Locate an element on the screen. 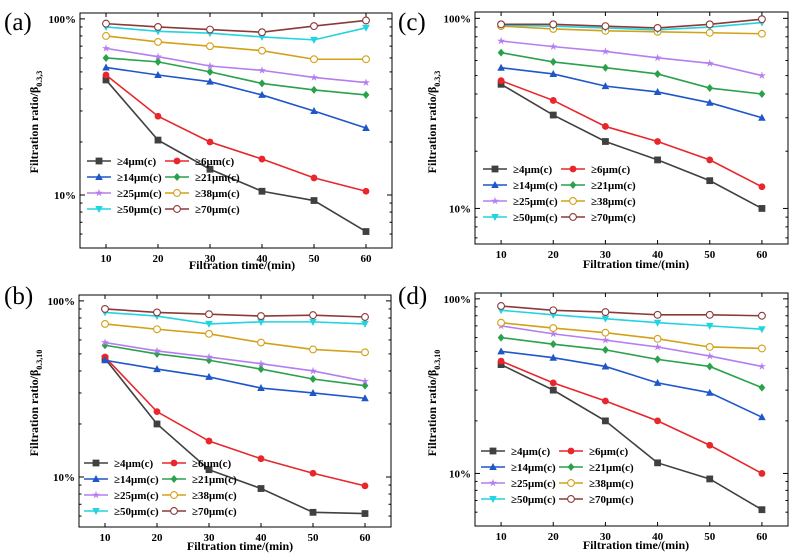 The width and height of the screenshot is (789, 553). legend-label: ≥50μm(c) is located at coordinates (535, 218).